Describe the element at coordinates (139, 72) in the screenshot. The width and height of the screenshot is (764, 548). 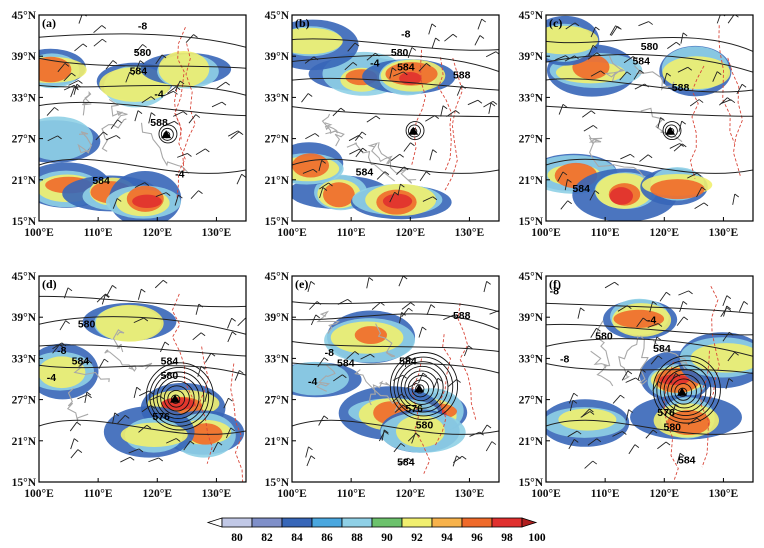
I see `contour-label: 584` at that location.